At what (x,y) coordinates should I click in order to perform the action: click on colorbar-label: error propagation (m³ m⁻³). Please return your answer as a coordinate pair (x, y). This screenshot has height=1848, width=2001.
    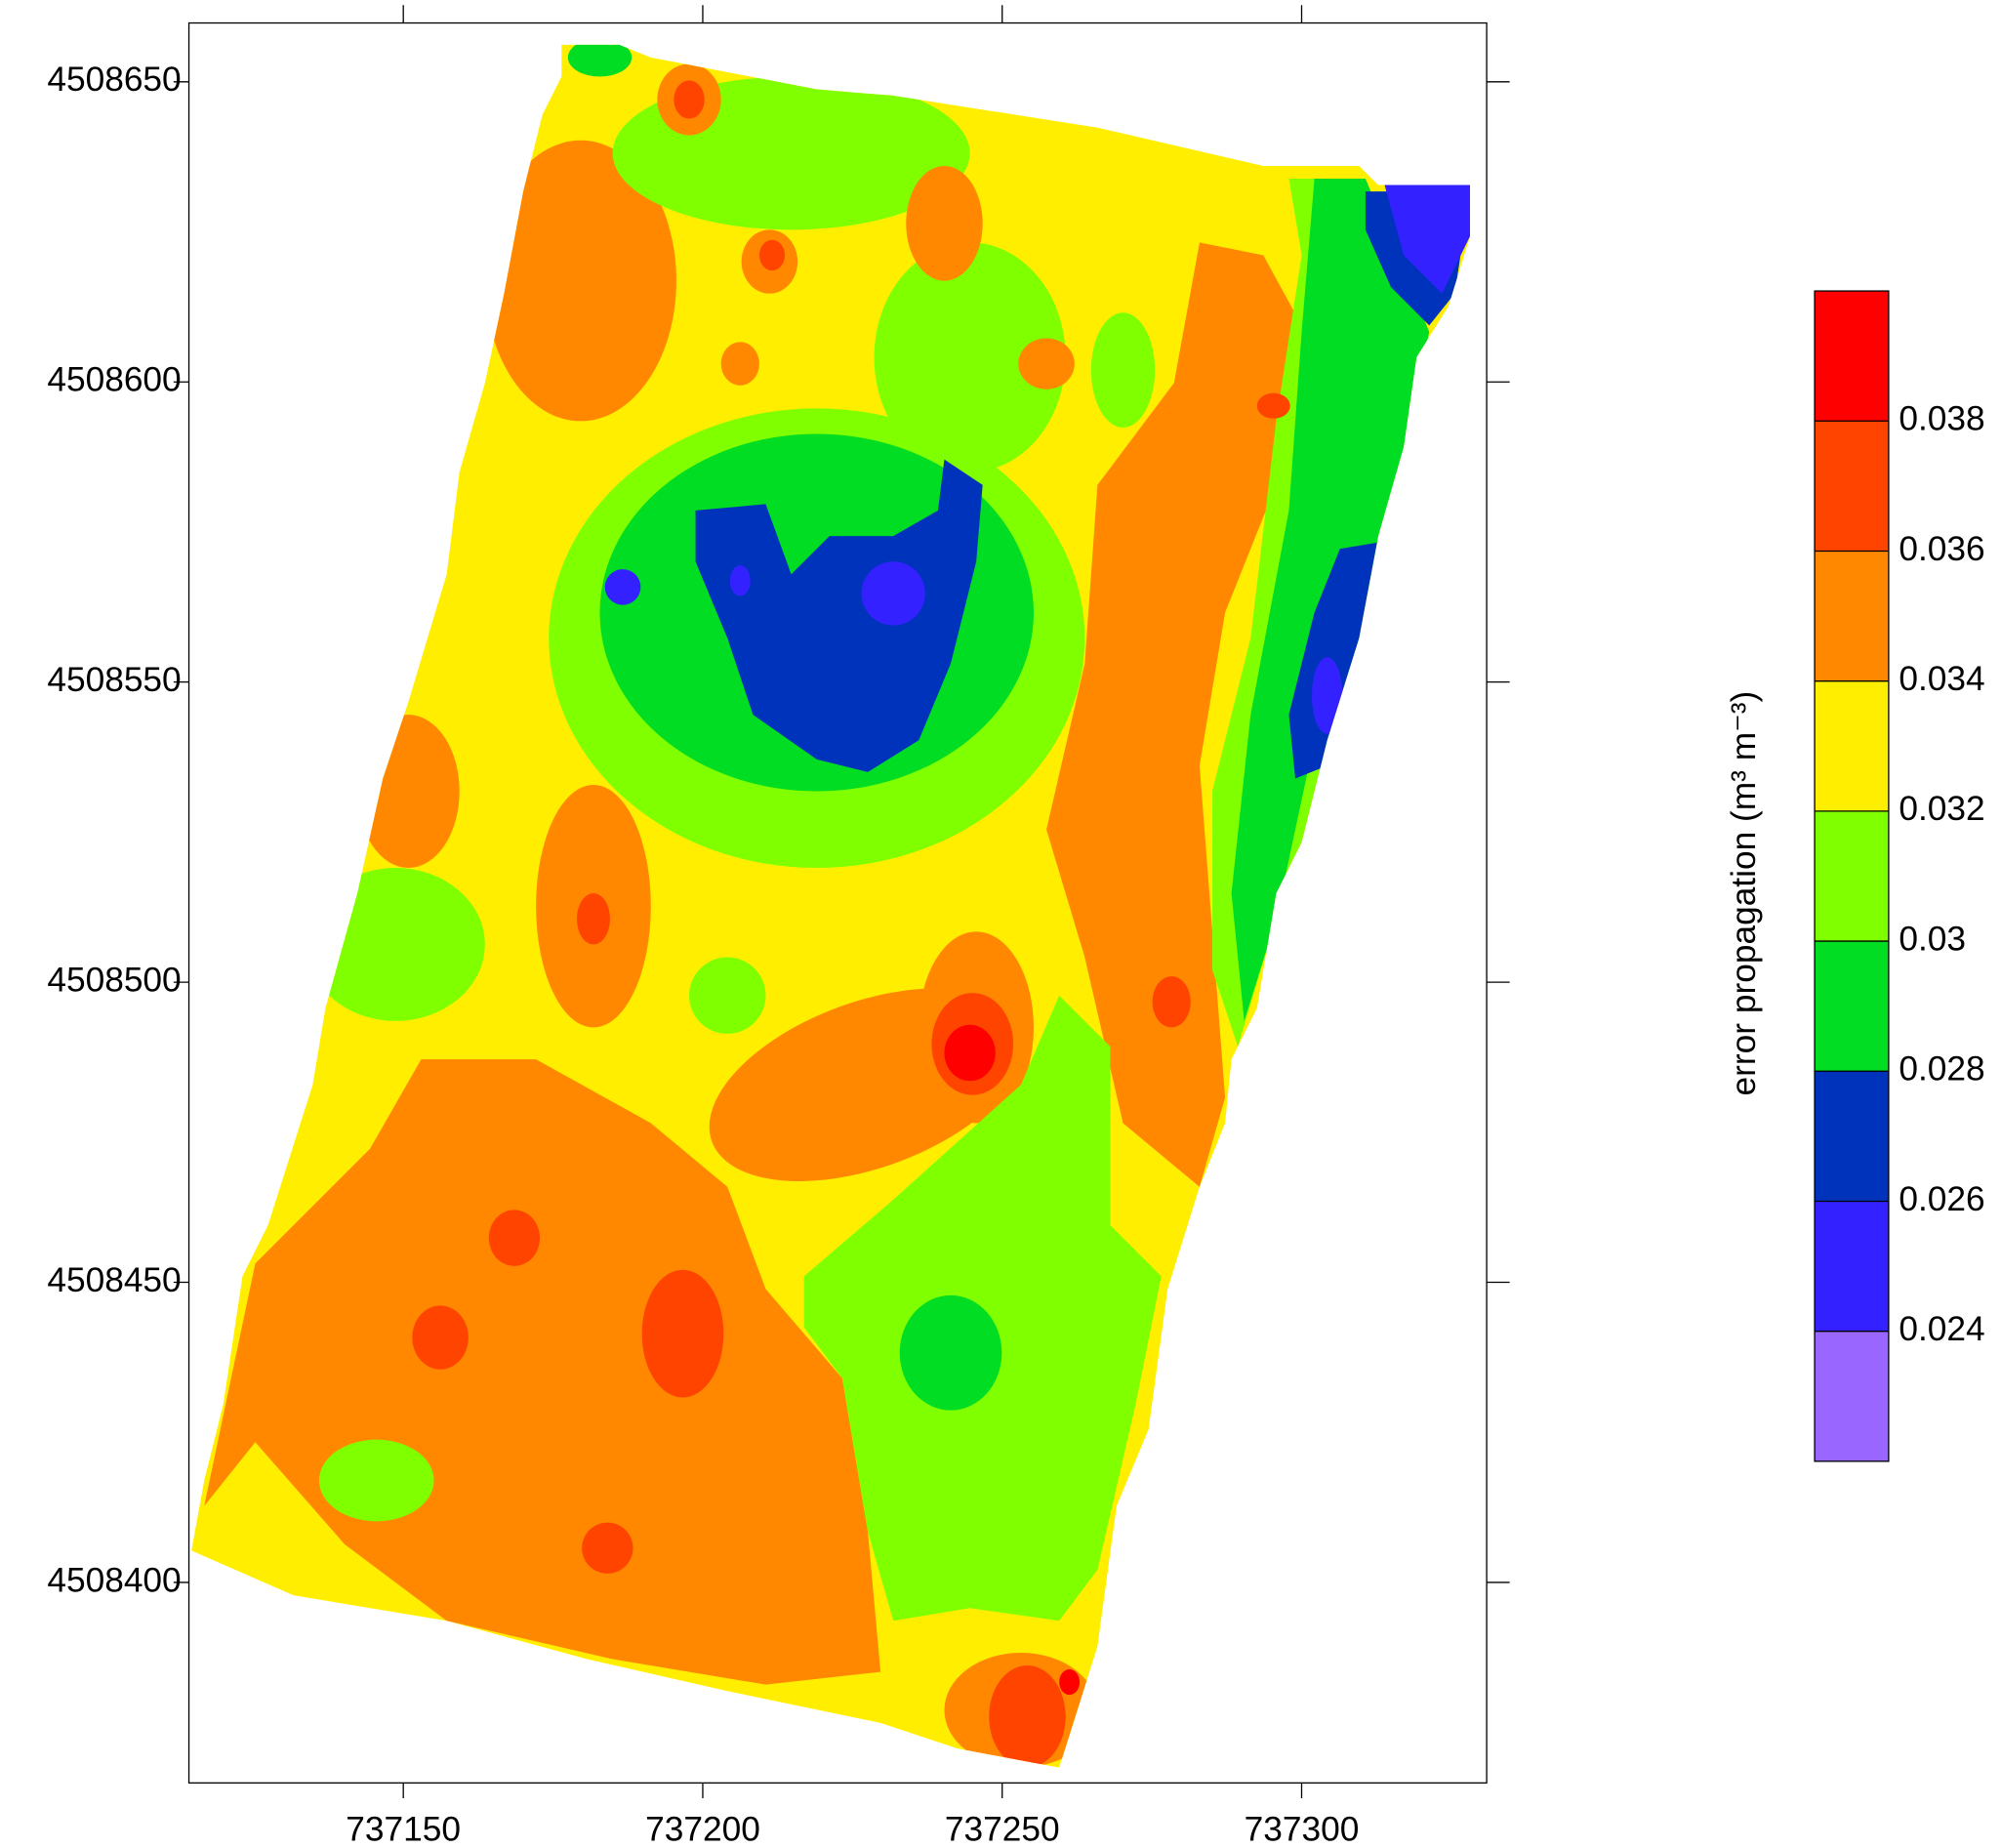
    Looking at the image, I should click on (1744, 893).